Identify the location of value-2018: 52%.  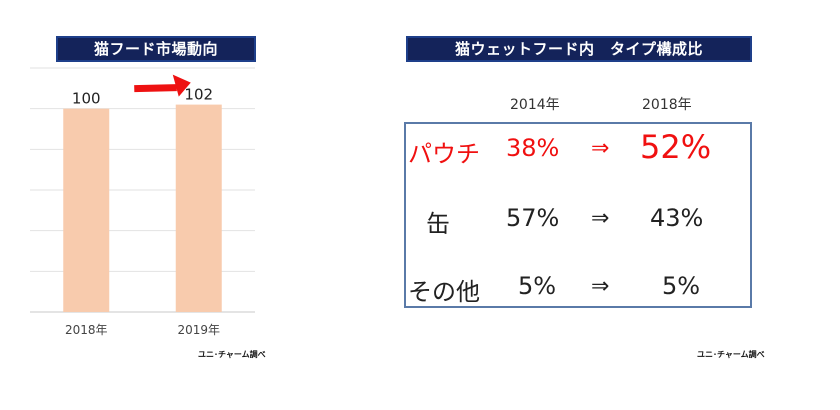
(676, 147).